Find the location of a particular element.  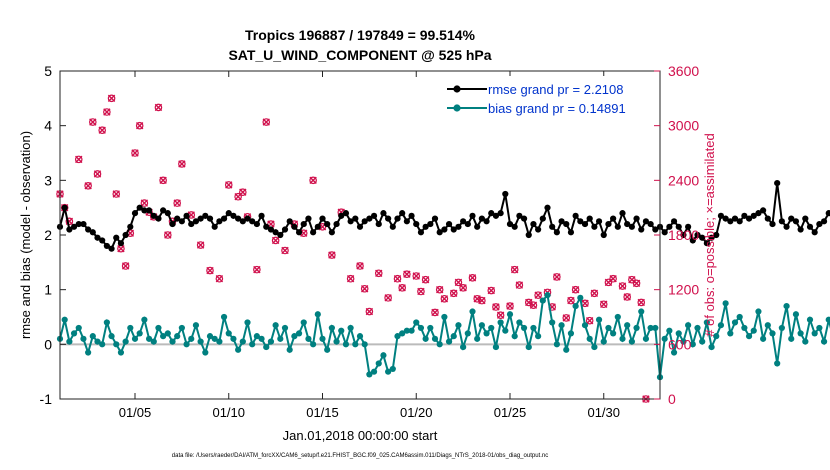

y-left-tick-label: 3 is located at coordinates (48, 180).